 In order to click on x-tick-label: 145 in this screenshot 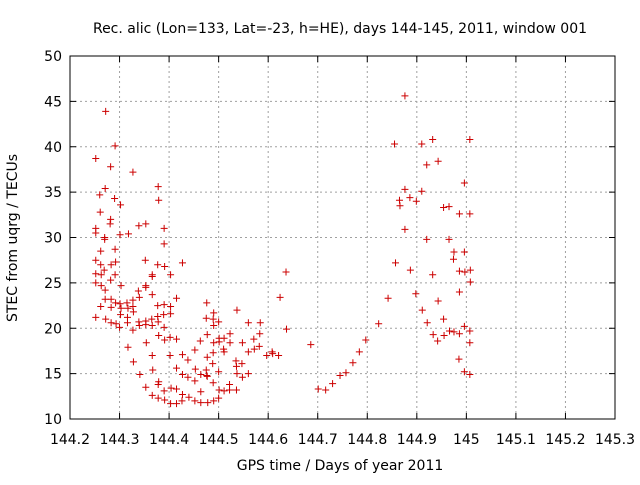, I will do `click(466, 440)`.